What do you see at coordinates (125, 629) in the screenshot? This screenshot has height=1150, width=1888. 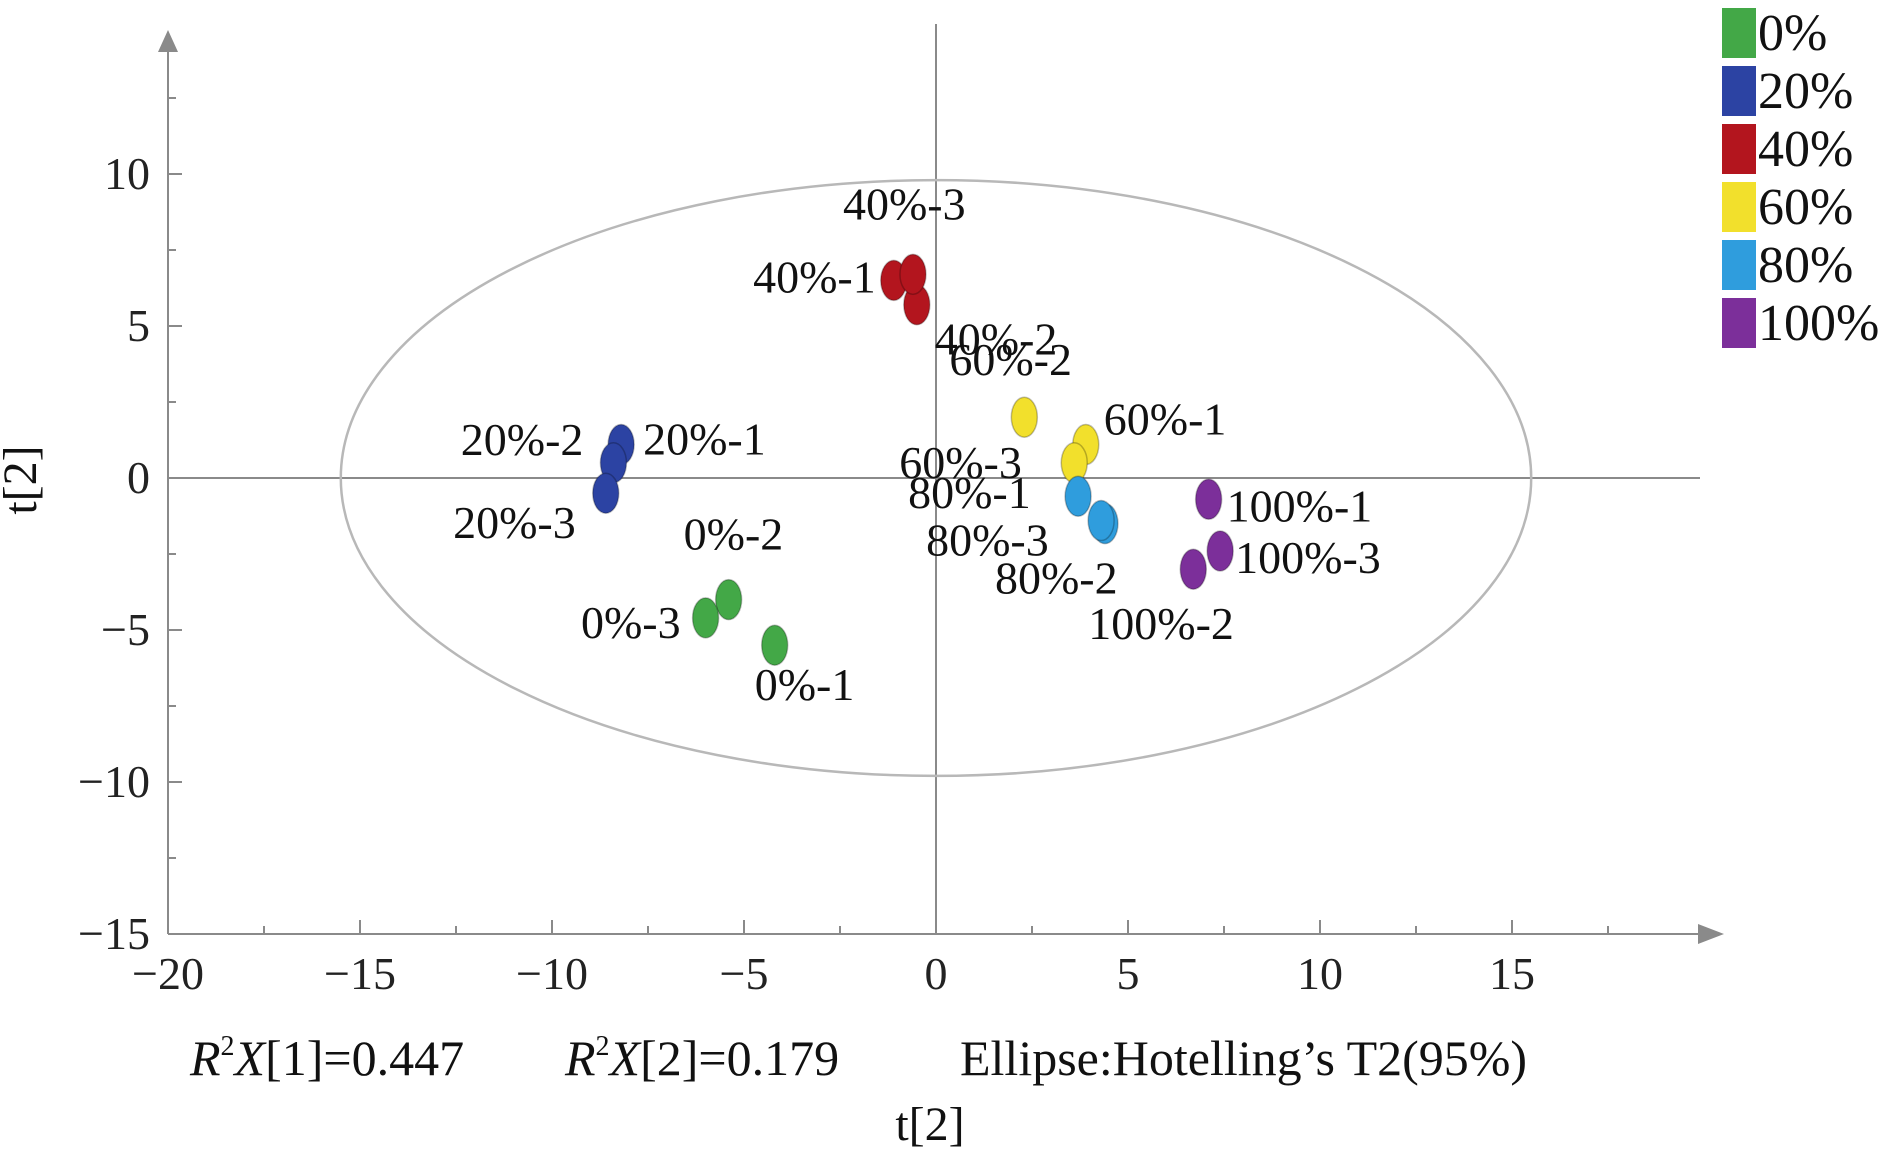 I see `y-tick-label: −5` at bounding box center [125, 629].